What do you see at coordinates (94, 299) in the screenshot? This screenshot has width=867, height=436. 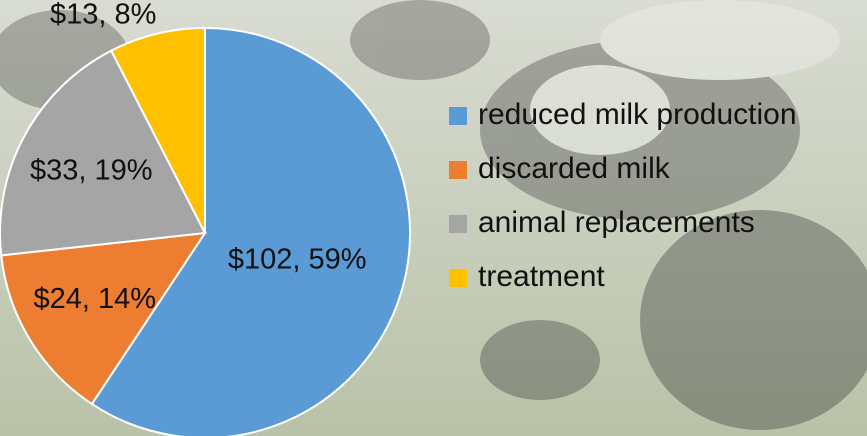 I see `data-label: $24, 14%` at bounding box center [94, 299].